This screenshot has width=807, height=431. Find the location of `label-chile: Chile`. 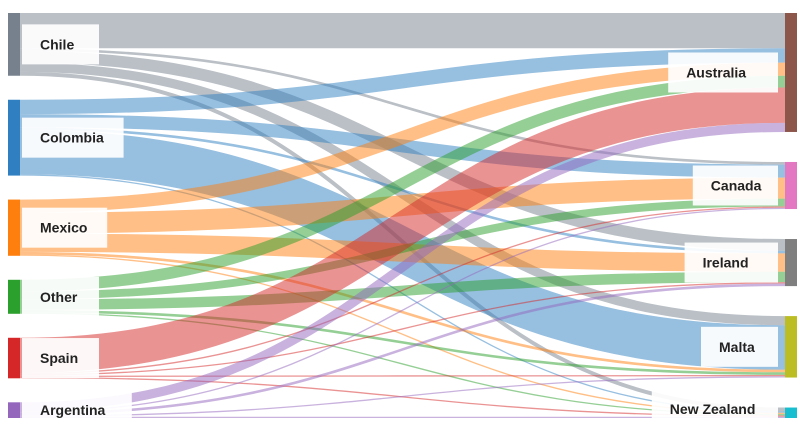

label-chile: Chile is located at coordinates (57, 44).